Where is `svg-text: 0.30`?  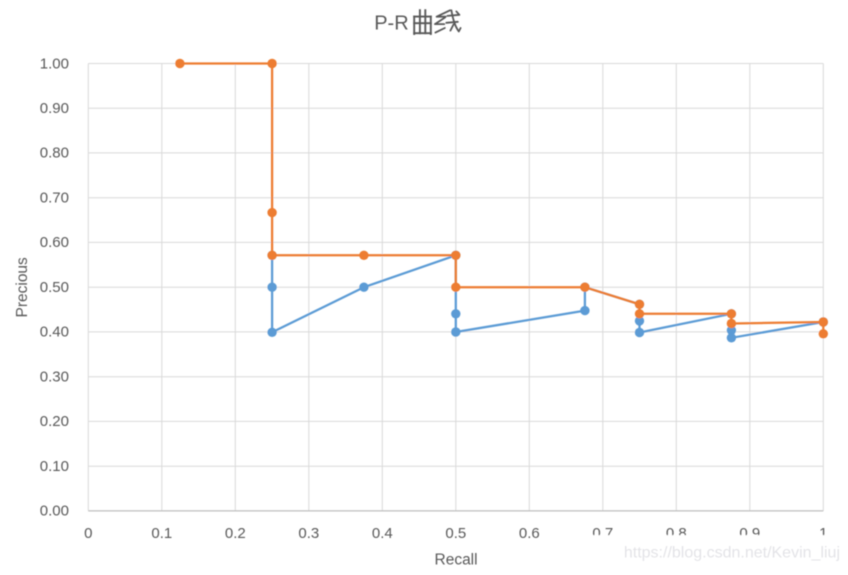 svg-text: 0.30 is located at coordinates (54, 377).